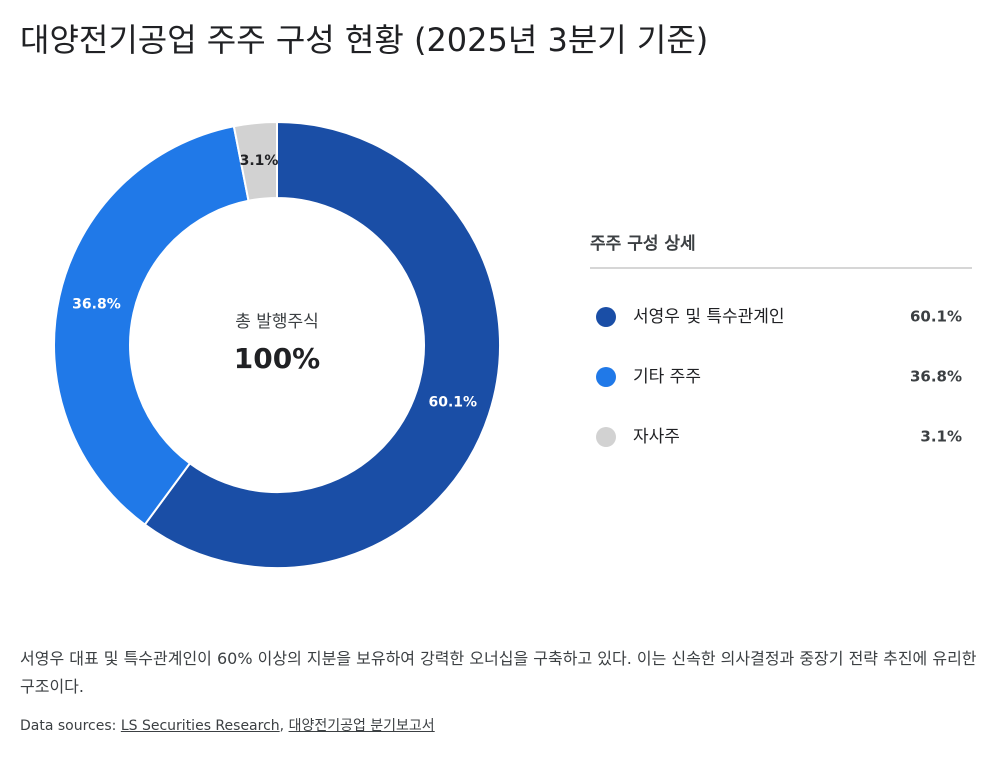 The width and height of the screenshot is (1000, 757). Describe the element at coordinates (936, 377) in the screenshot. I see `legend-value: 36.8%` at that location.